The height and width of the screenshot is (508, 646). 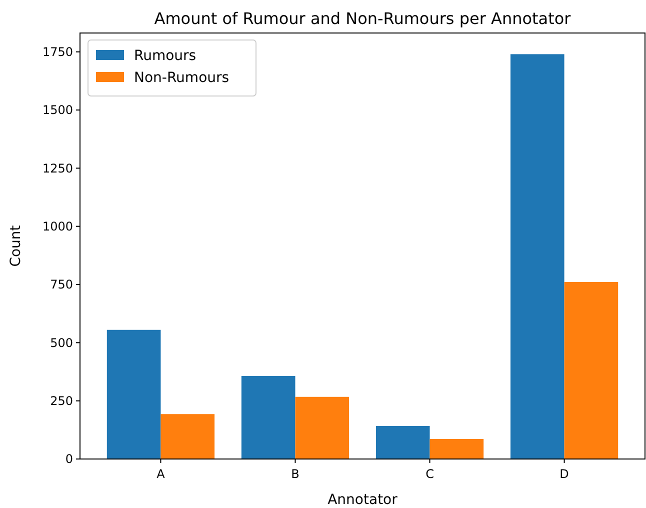 What do you see at coordinates (61, 285) in the screenshot?
I see `y-tick-label: 750` at bounding box center [61, 285].